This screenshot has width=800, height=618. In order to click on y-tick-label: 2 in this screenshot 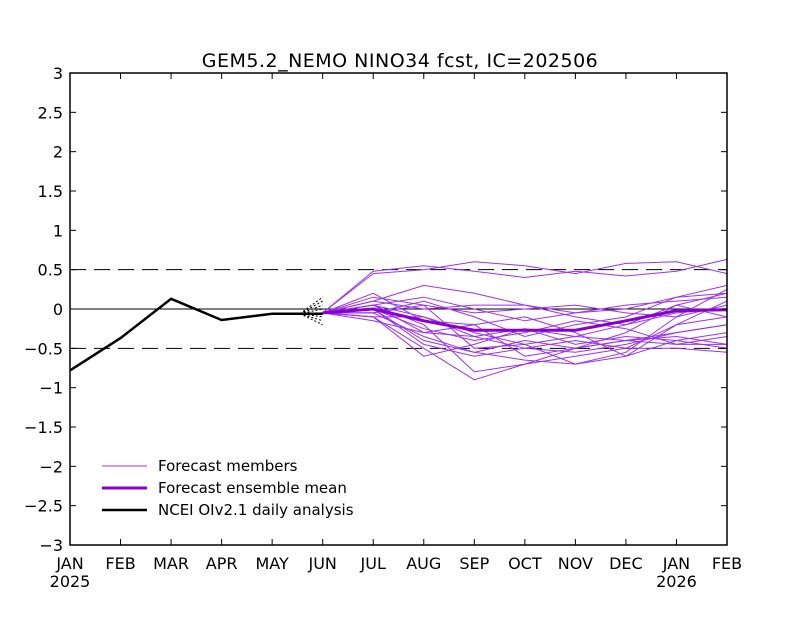, I will do `click(58, 152)`.